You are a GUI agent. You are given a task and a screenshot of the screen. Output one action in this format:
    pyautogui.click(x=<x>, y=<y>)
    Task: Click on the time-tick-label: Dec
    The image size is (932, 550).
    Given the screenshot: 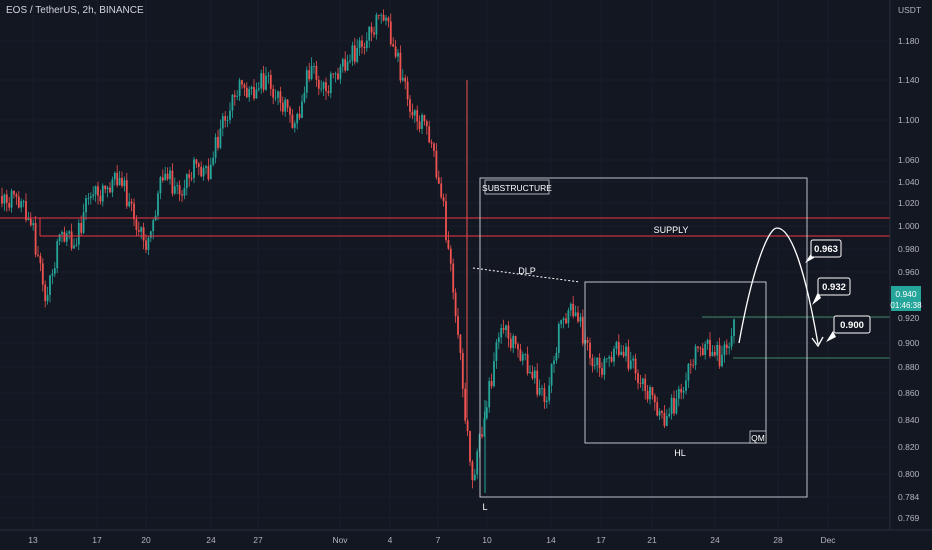 What is the action you would take?
    pyautogui.click(x=828, y=540)
    